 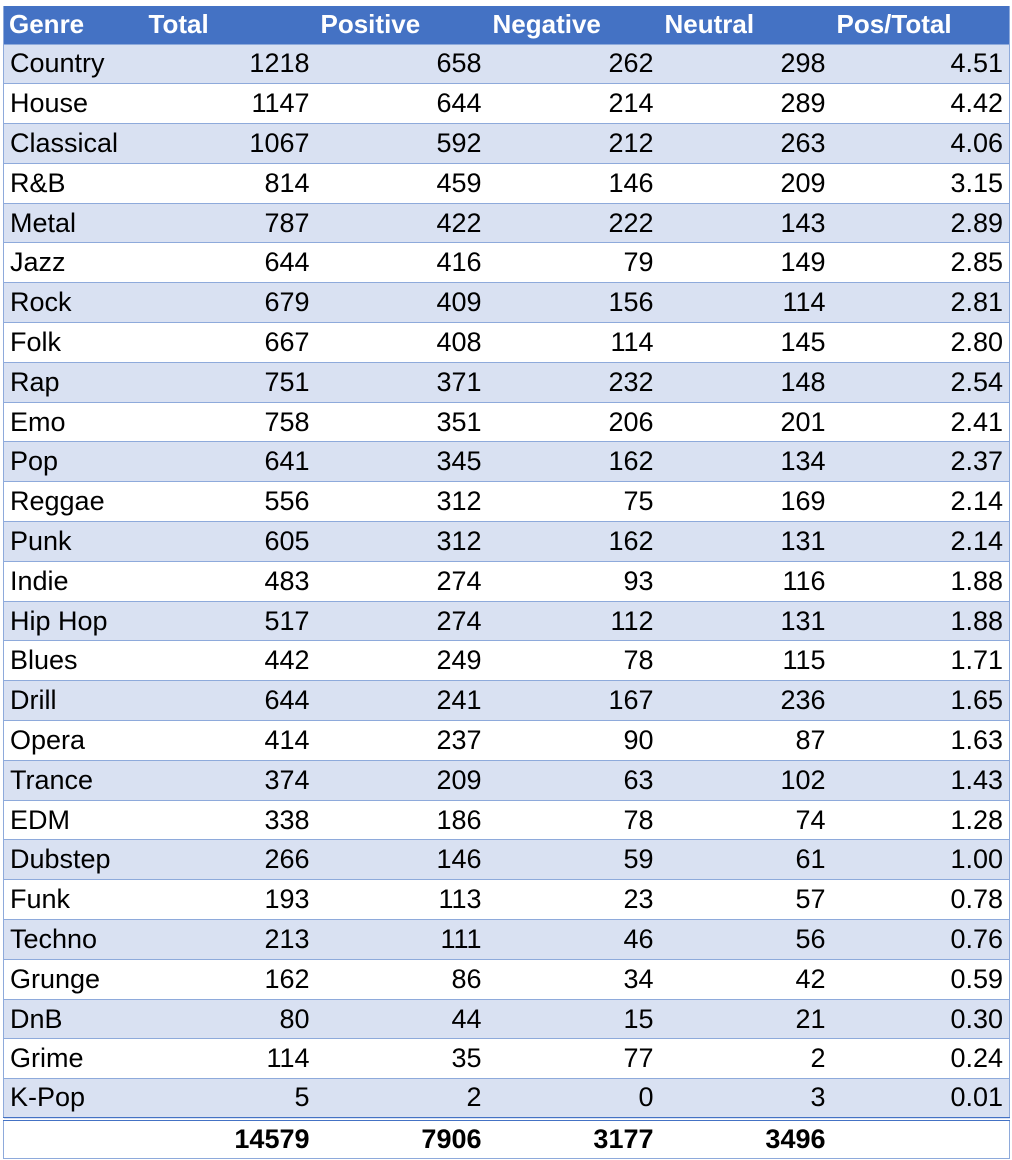 I want to click on cell-genre: Grunge, so click(x=73, y=979).